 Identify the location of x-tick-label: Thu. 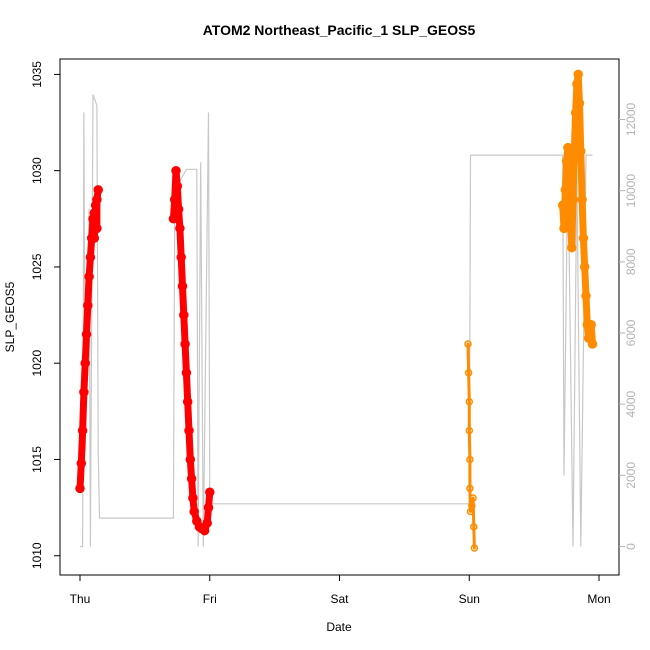
(80, 599).